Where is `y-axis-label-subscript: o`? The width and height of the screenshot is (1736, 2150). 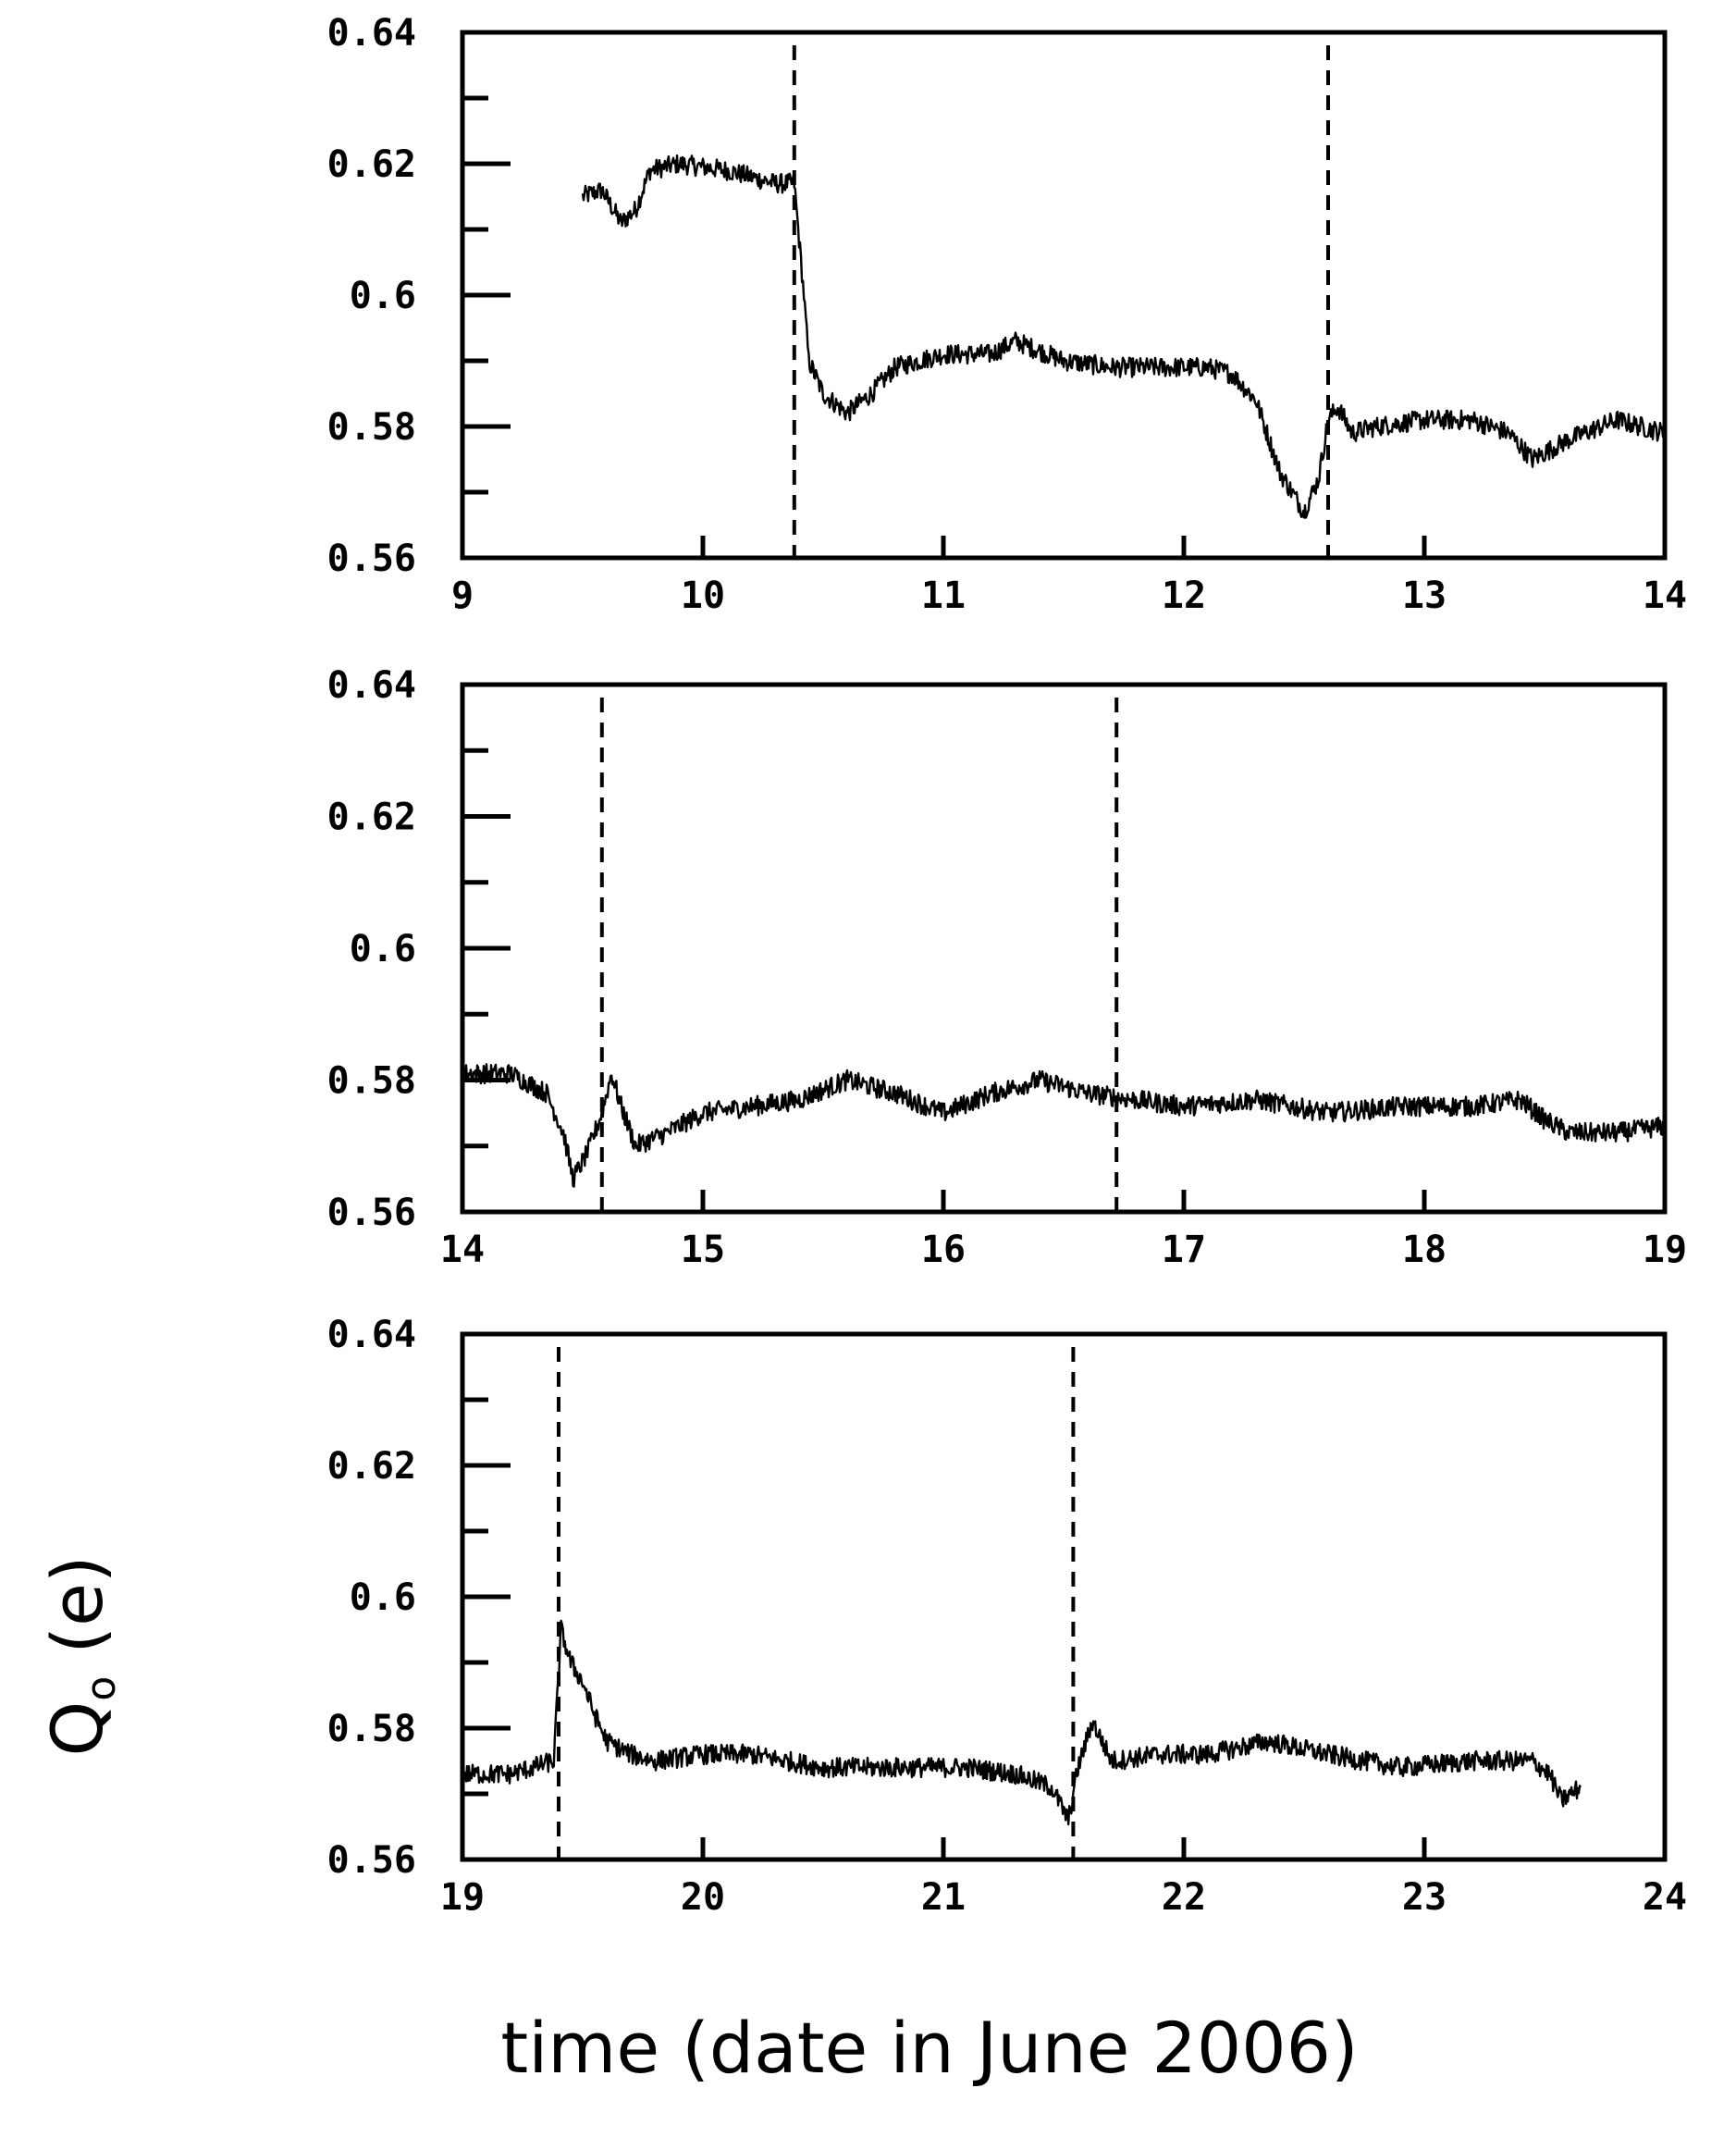 y-axis-label-subscript: o is located at coordinates (101, 1688).